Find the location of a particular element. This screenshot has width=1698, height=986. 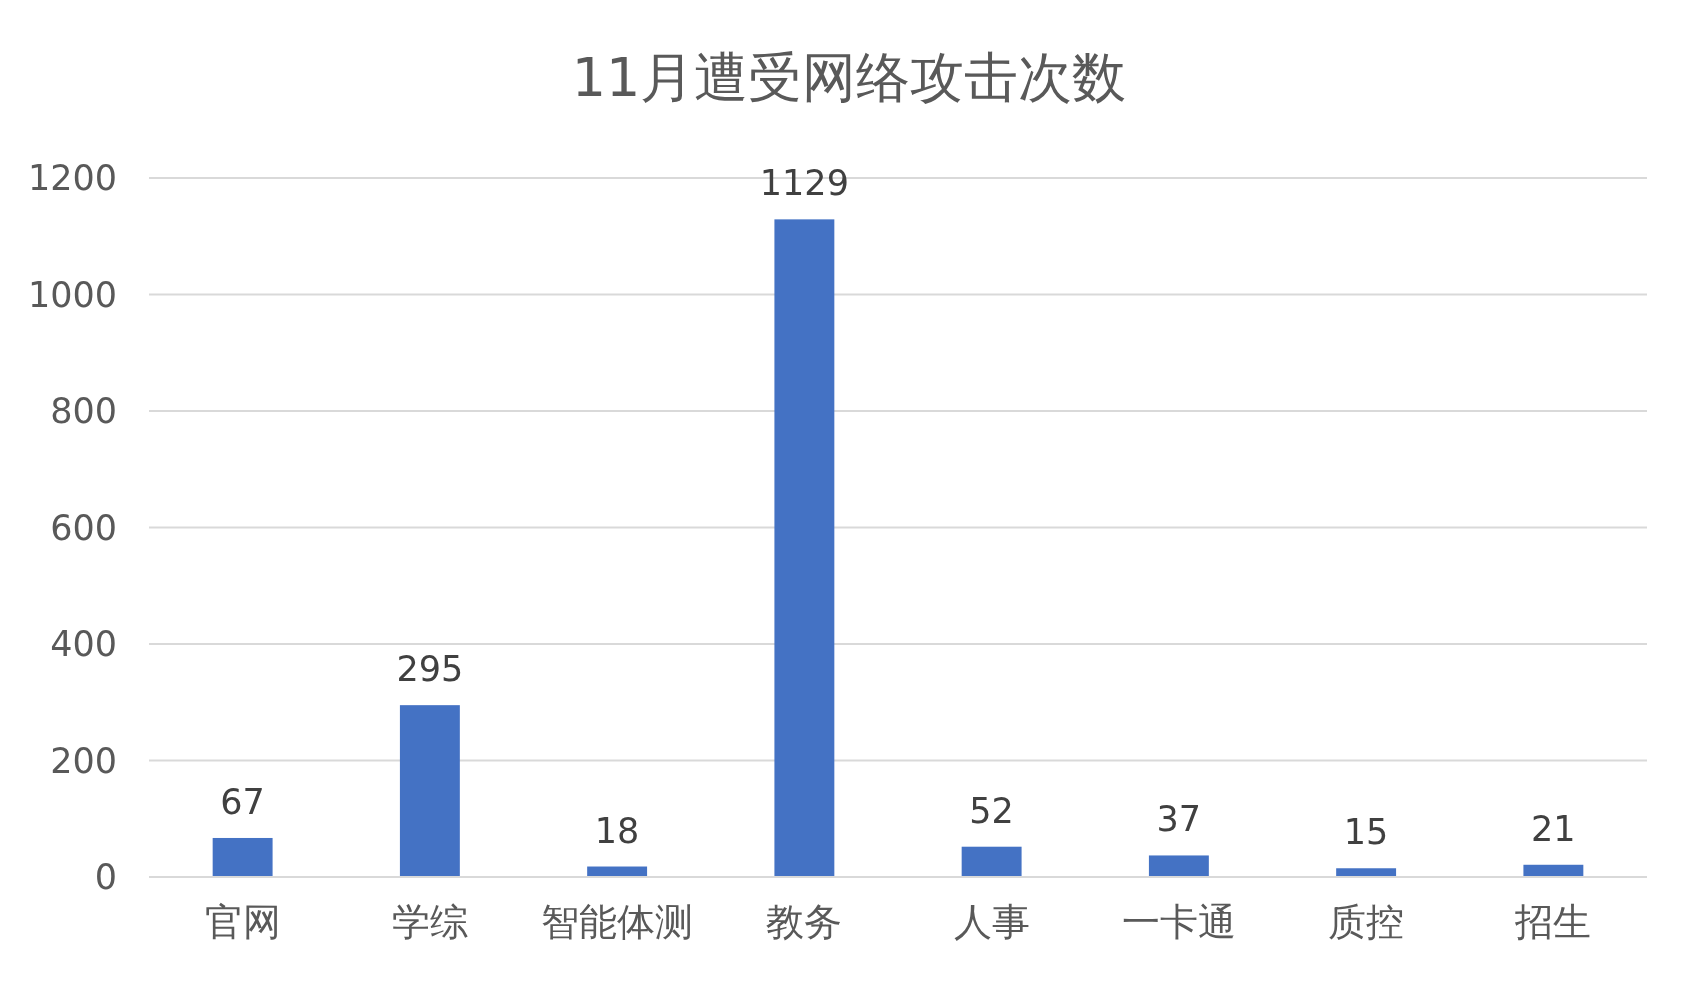

y-tick-label: 0 is located at coordinates (105, 877).